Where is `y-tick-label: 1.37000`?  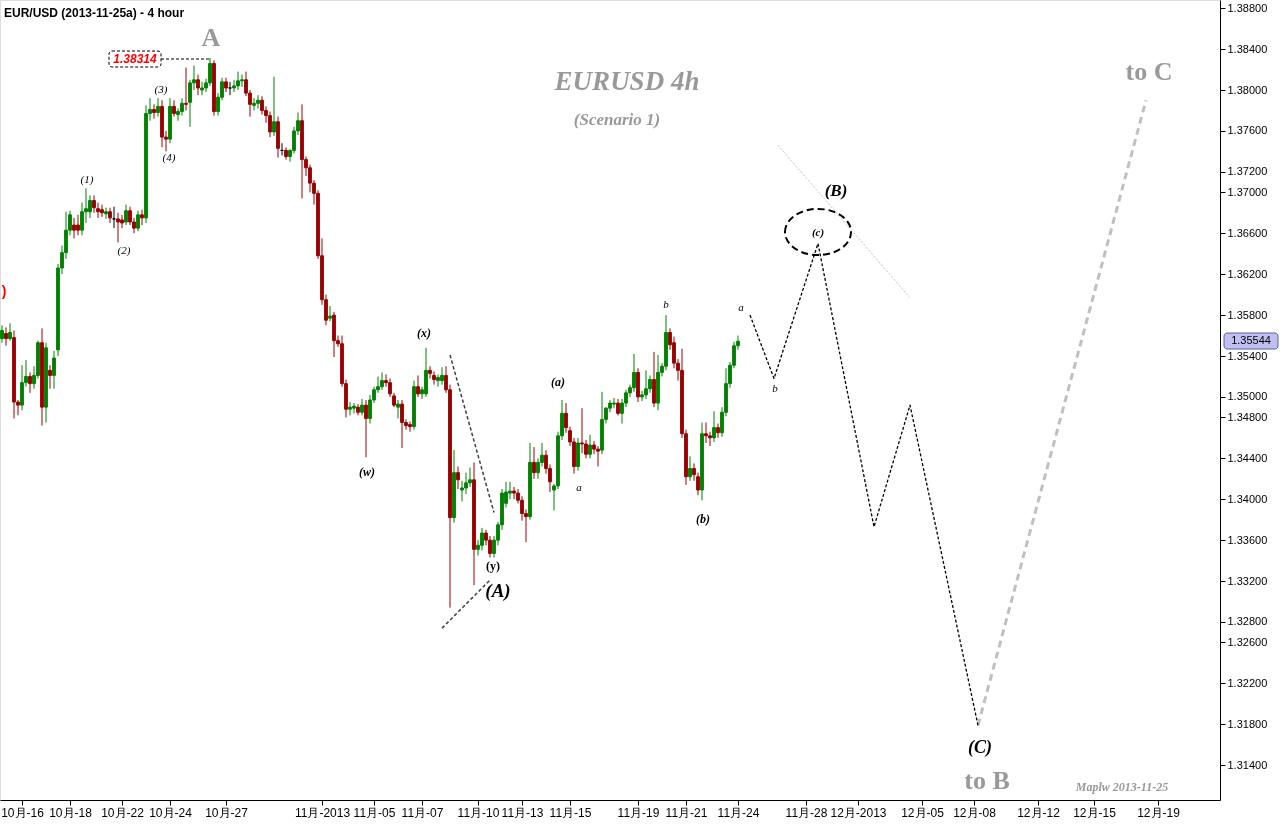 y-tick-label: 1.37000 is located at coordinates (1247, 191).